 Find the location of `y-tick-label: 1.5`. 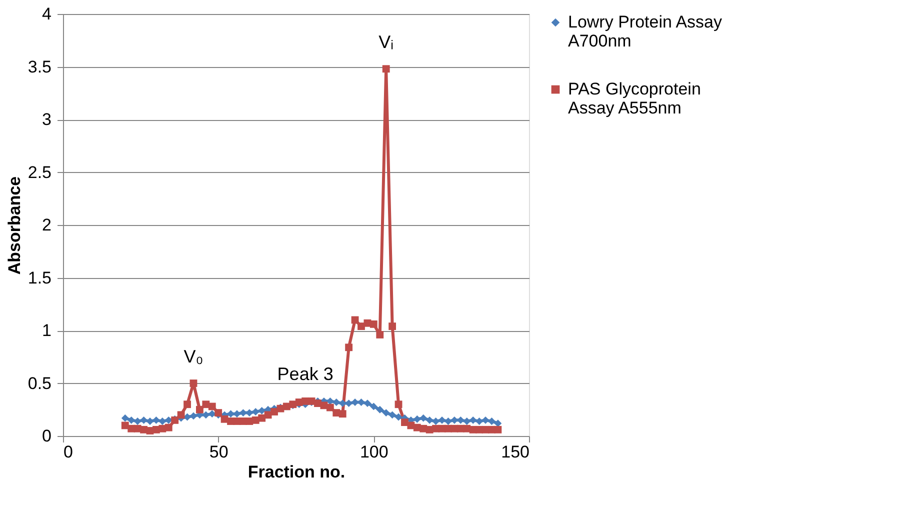

y-tick-label: 1.5 is located at coordinates (40, 278).